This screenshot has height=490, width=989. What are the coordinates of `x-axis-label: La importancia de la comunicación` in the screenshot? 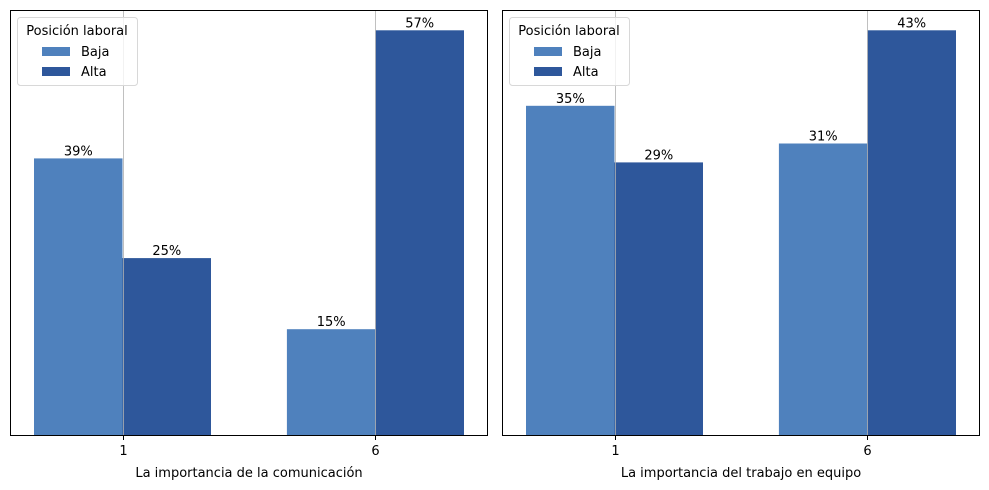 It's located at (248, 473).